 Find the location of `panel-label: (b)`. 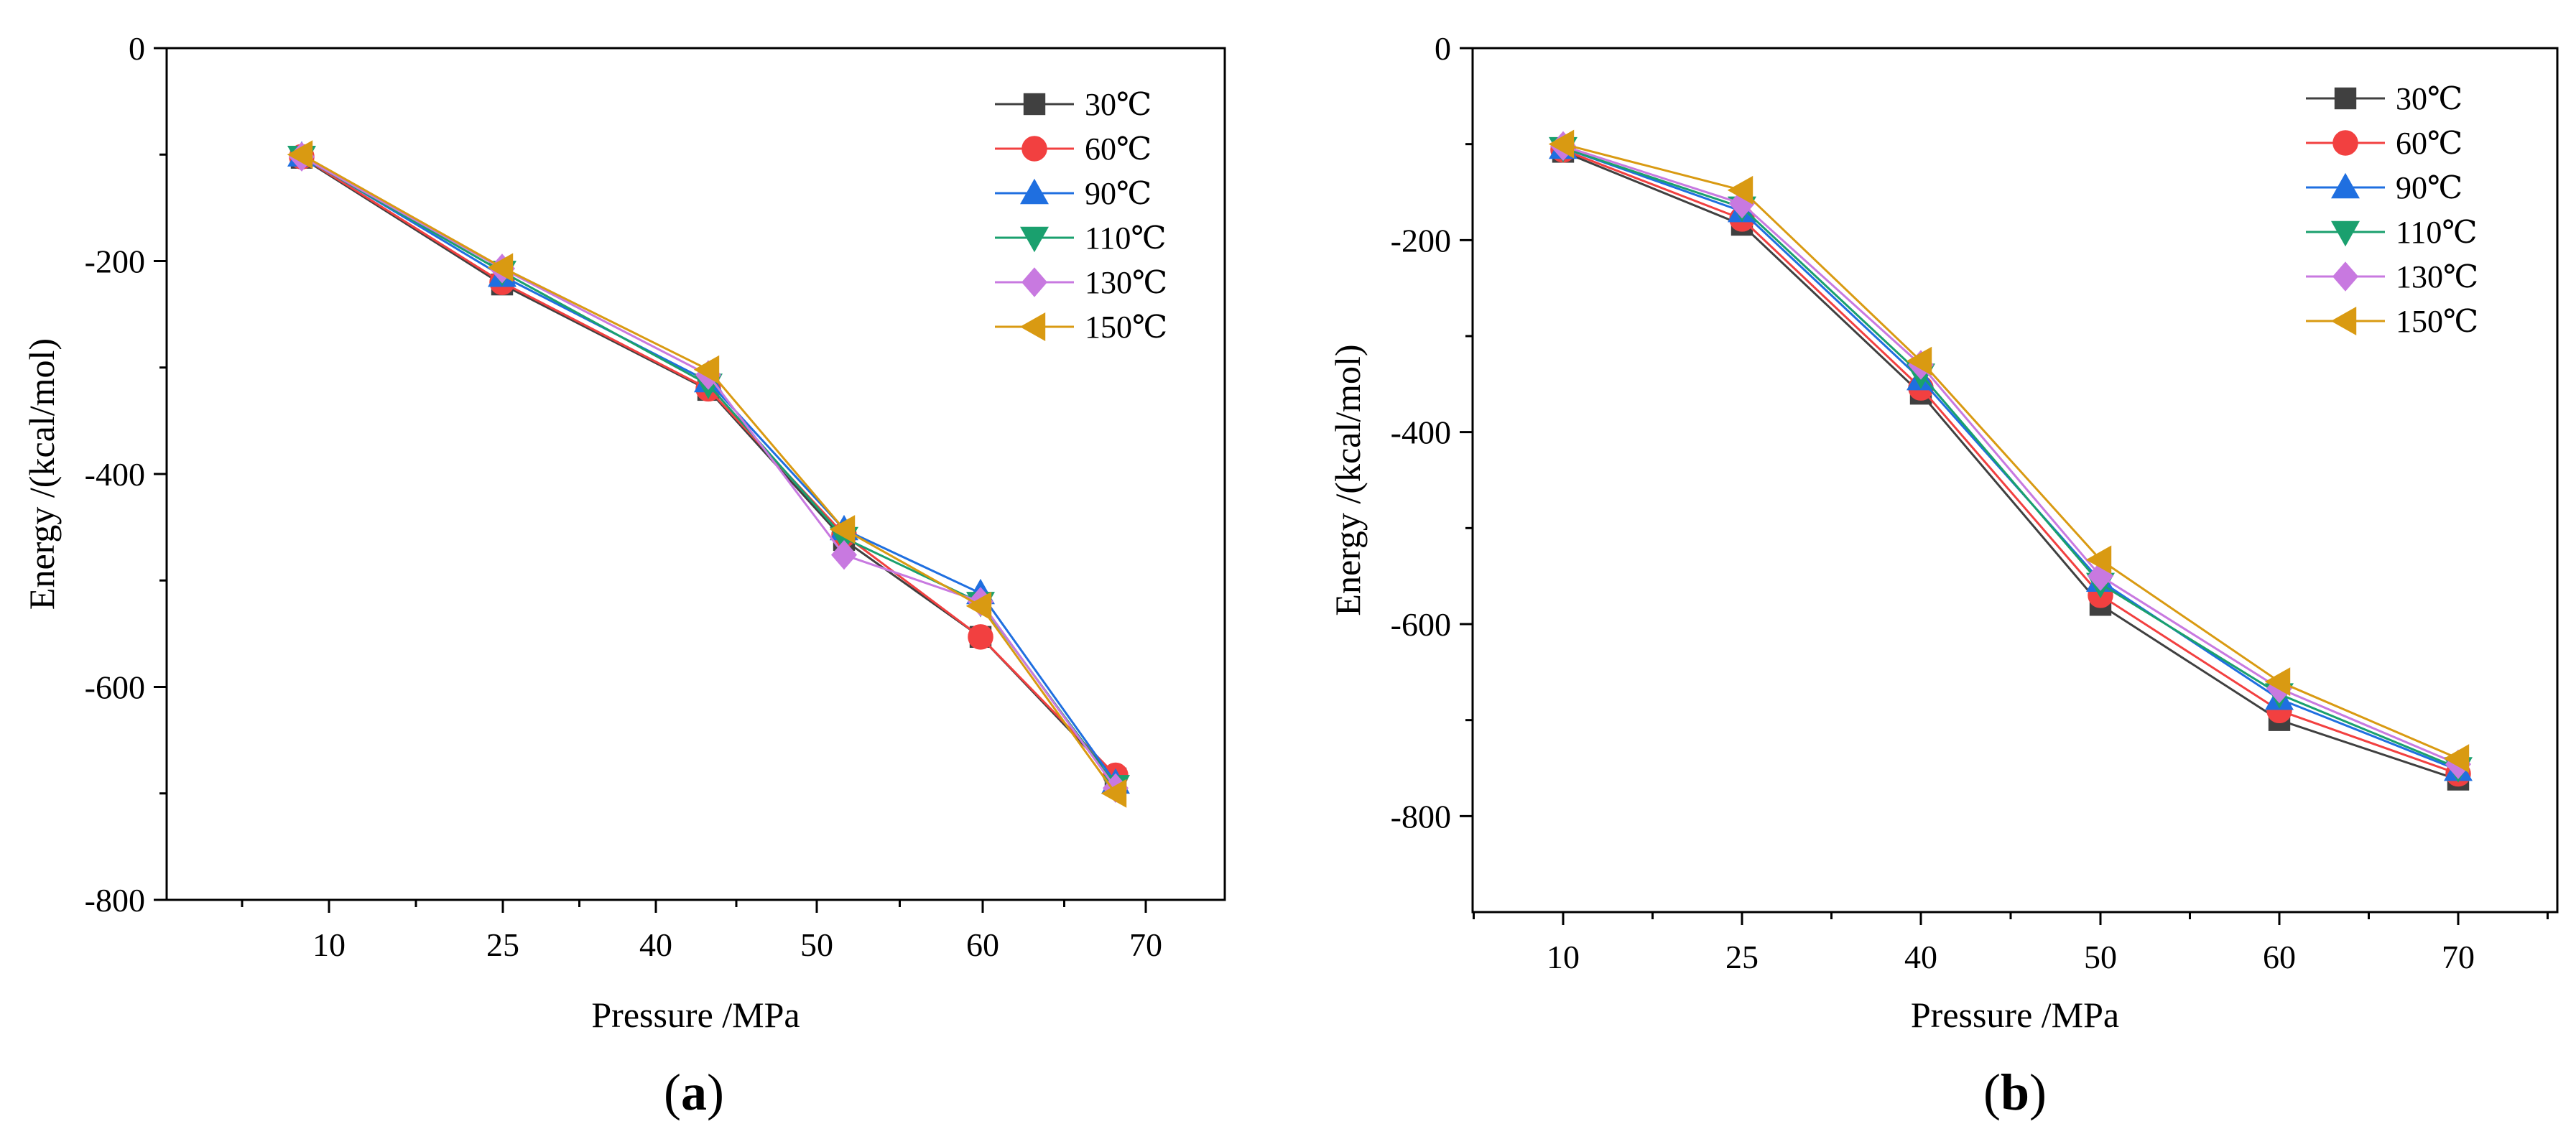

panel-label: (b) is located at coordinates (2015, 1092).